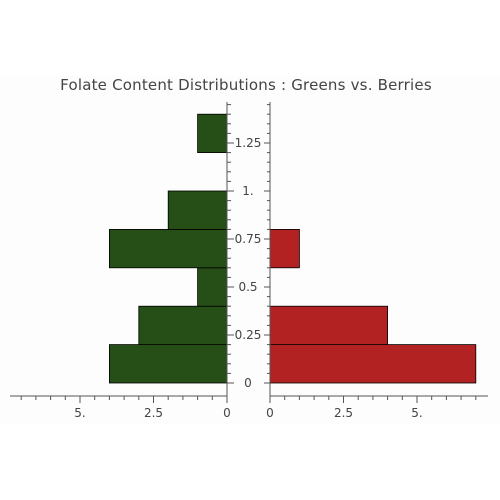 The width and height of the screenshot is (500, 500). Describe the element at coordinates (79, 413) in the screenshot. I see `left-x-tick-label: 5.` at that location.